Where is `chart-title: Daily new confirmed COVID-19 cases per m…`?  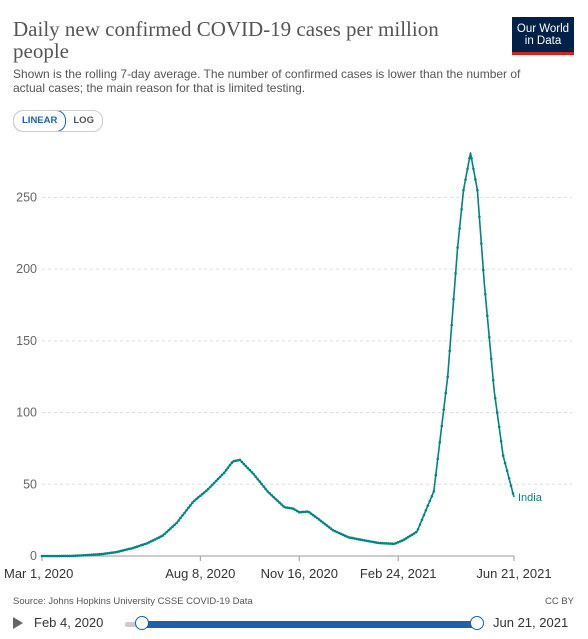 chart-title: Daily new confirmed COVID-19 cases per m… is located at coordinates (226, 40).